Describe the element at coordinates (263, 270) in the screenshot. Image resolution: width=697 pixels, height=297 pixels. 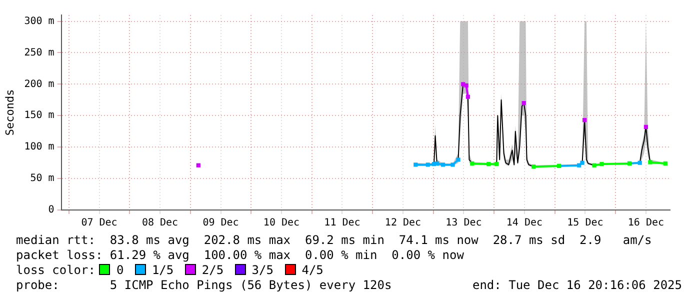
I see `legend-label: 3/5` at that location.